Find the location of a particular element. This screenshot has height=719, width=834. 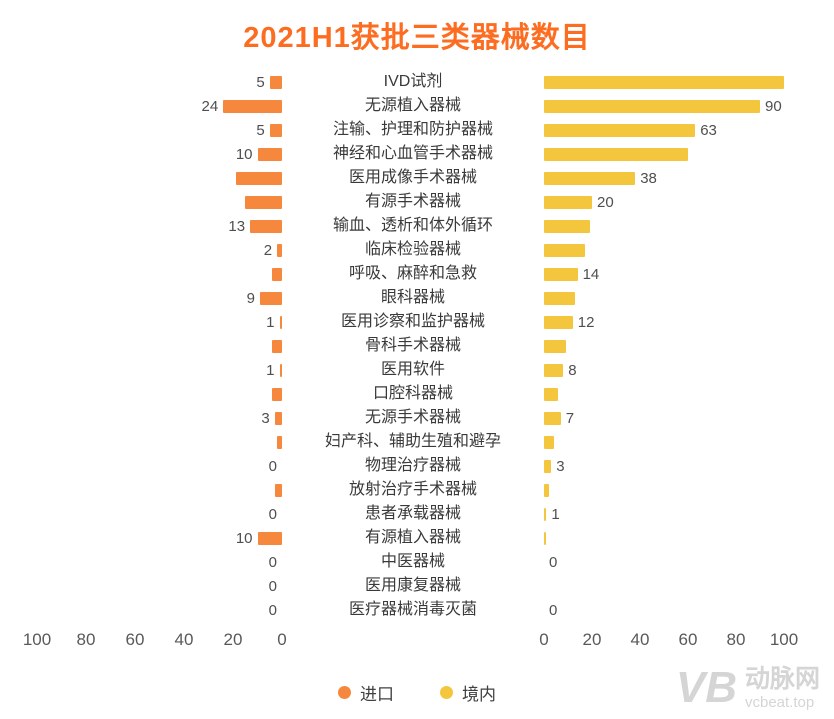

chart-row: 口腔科器械 is located at coordinates (429, 394).